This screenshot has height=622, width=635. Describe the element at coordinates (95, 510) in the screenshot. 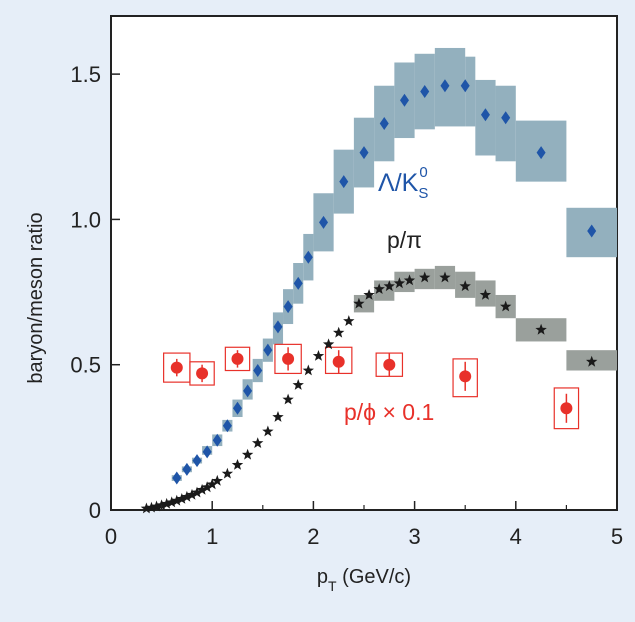

I see `y-tick-label: 0` at that location.